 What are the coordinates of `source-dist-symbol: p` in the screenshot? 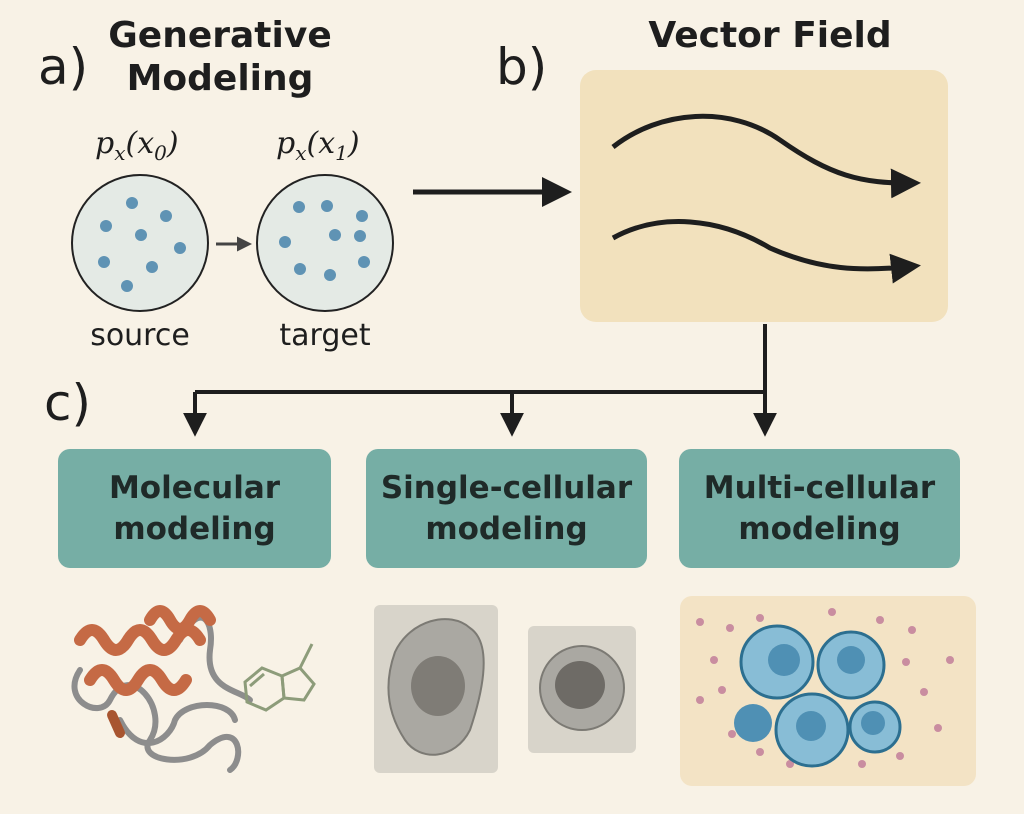 It's located at (105, 143).